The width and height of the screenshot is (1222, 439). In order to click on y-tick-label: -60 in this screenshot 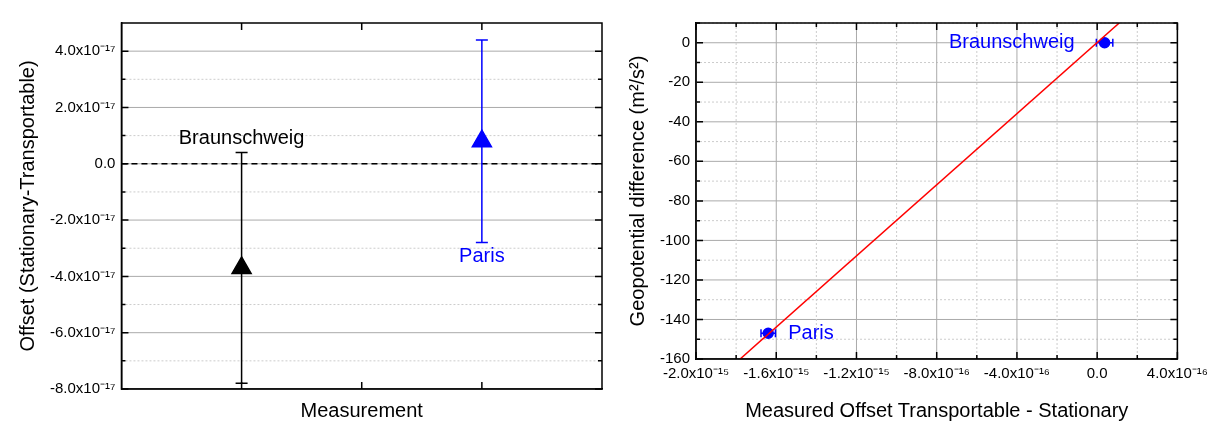, I will do `click(679, 160)`.